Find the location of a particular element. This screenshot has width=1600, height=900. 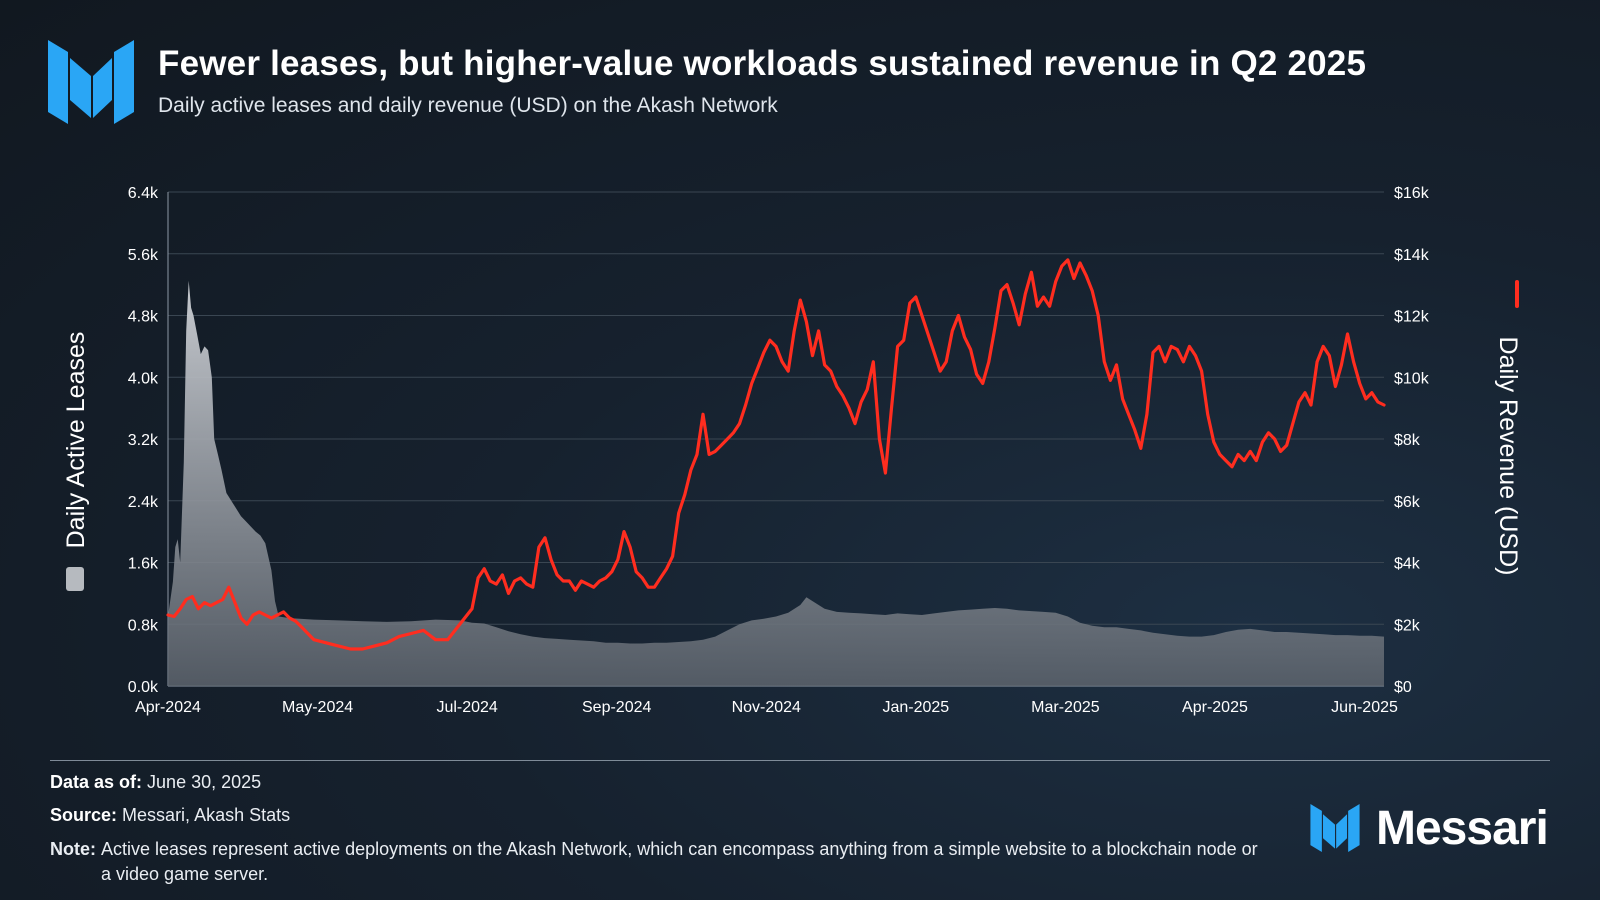

y-right-tick-label: $10k is located at coordinates (1412, 378).